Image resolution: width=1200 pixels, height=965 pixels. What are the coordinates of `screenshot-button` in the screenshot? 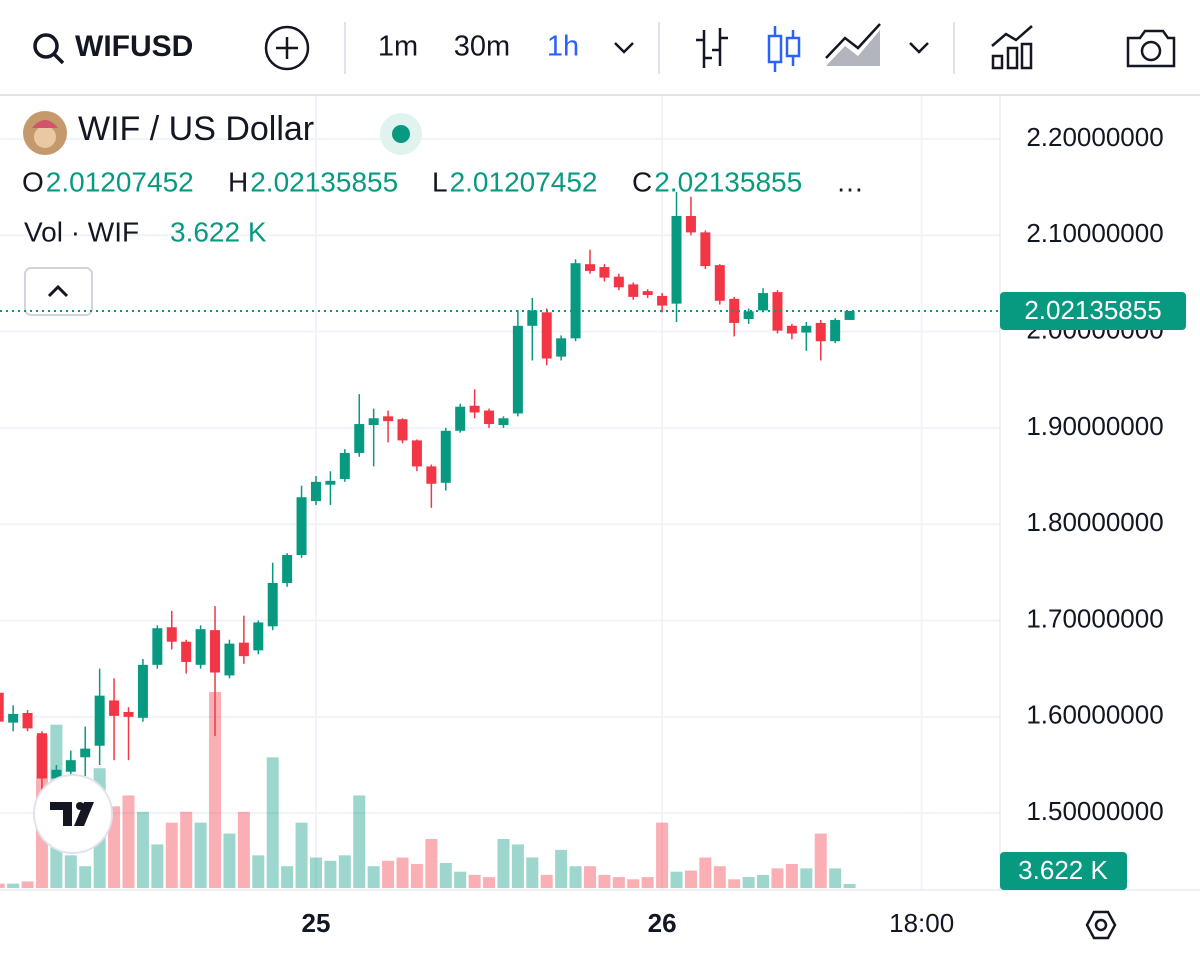 It's located at (1151, 48).